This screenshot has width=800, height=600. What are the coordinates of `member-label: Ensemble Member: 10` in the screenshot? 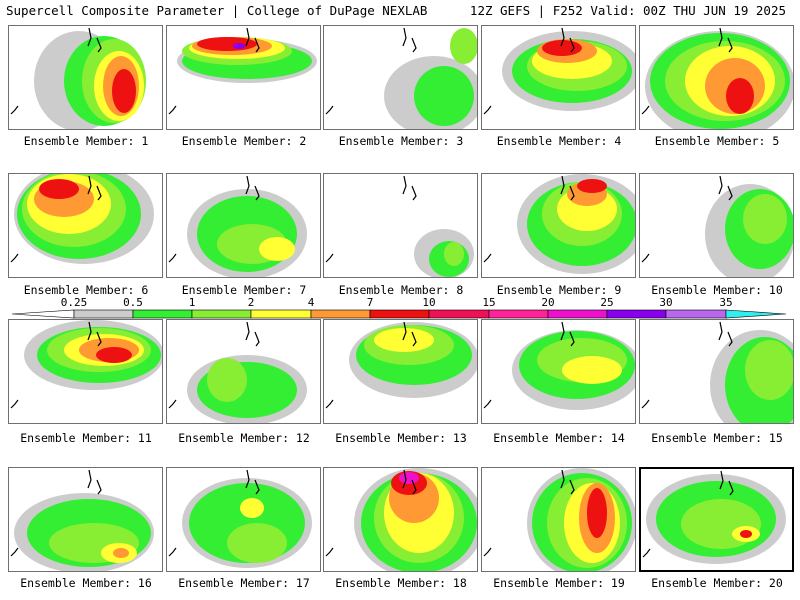 It's located at (717, 290).